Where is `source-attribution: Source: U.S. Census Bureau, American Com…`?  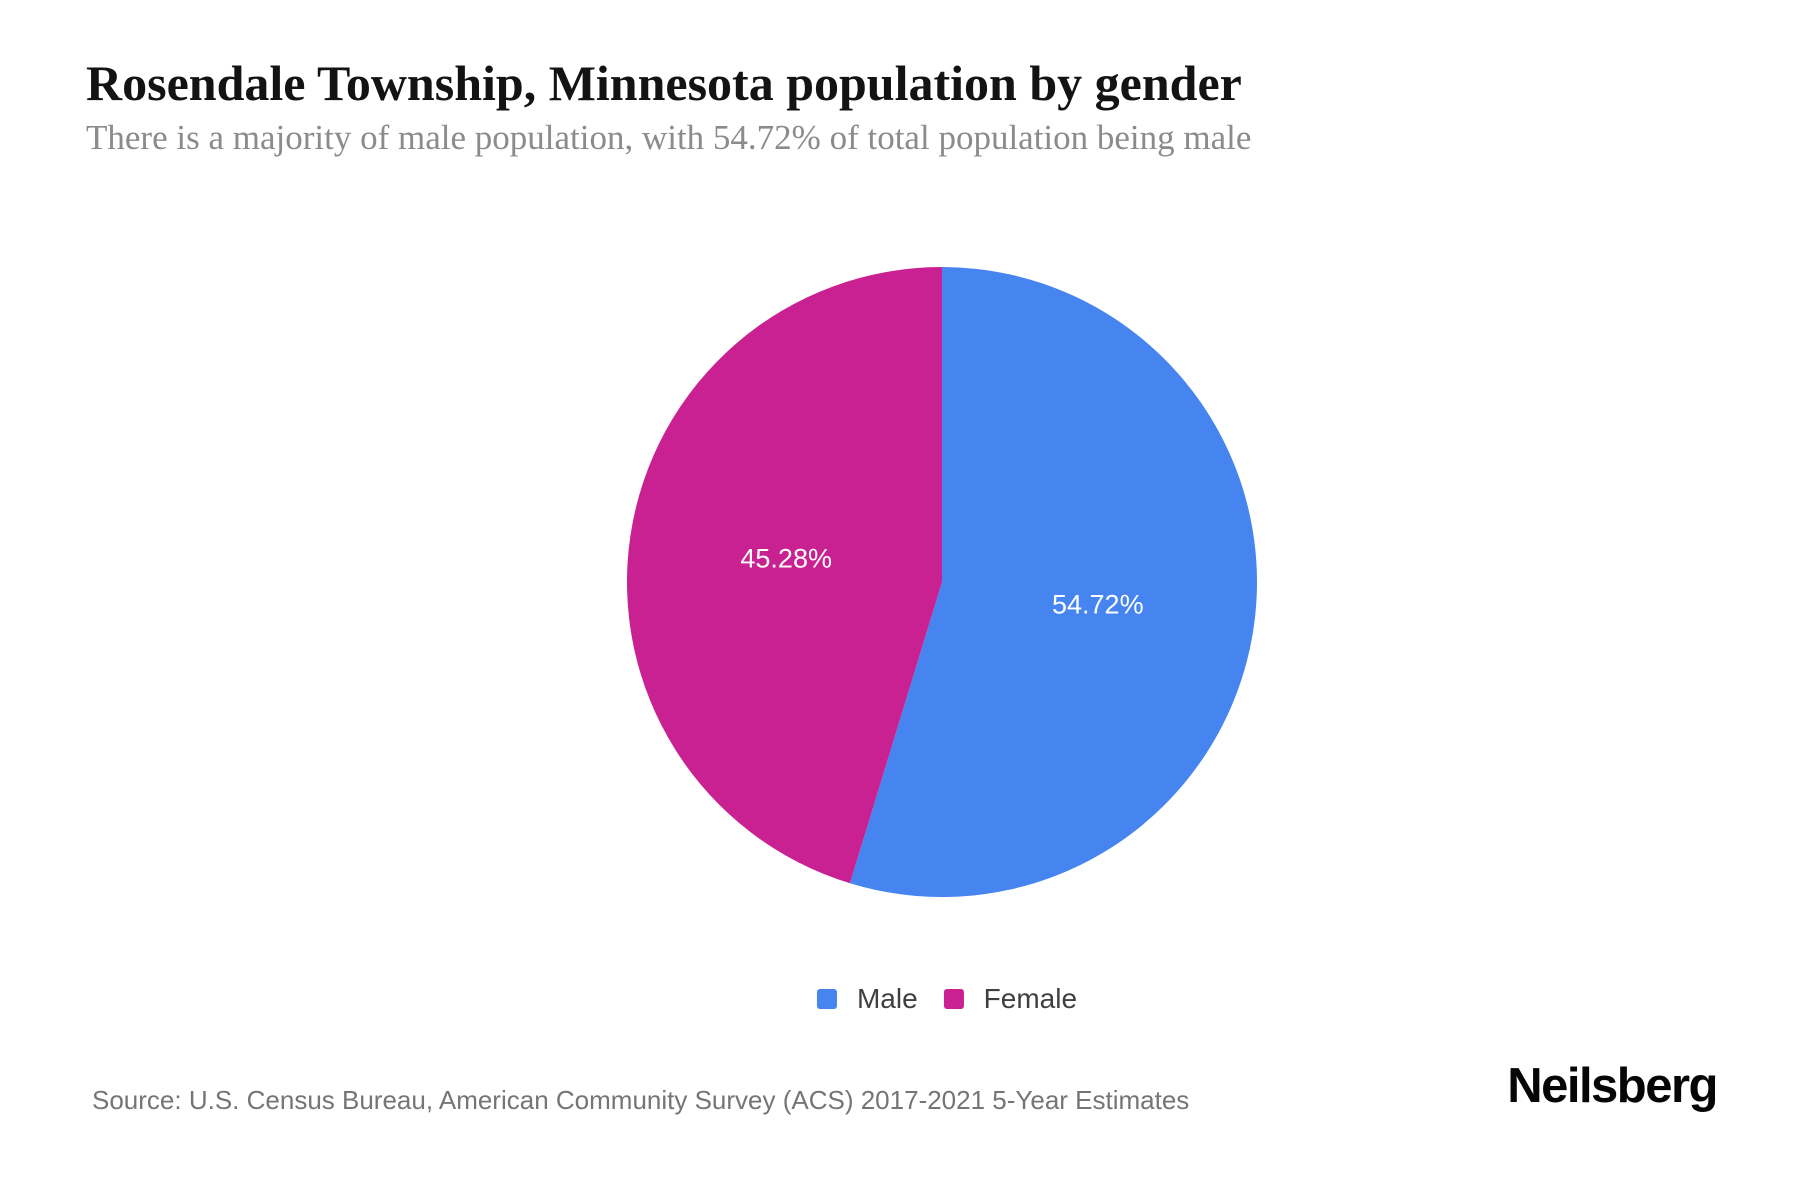 source-attribution: Source: U.S. Census Bureau, American Com… is located at coordinates (641, 1100).